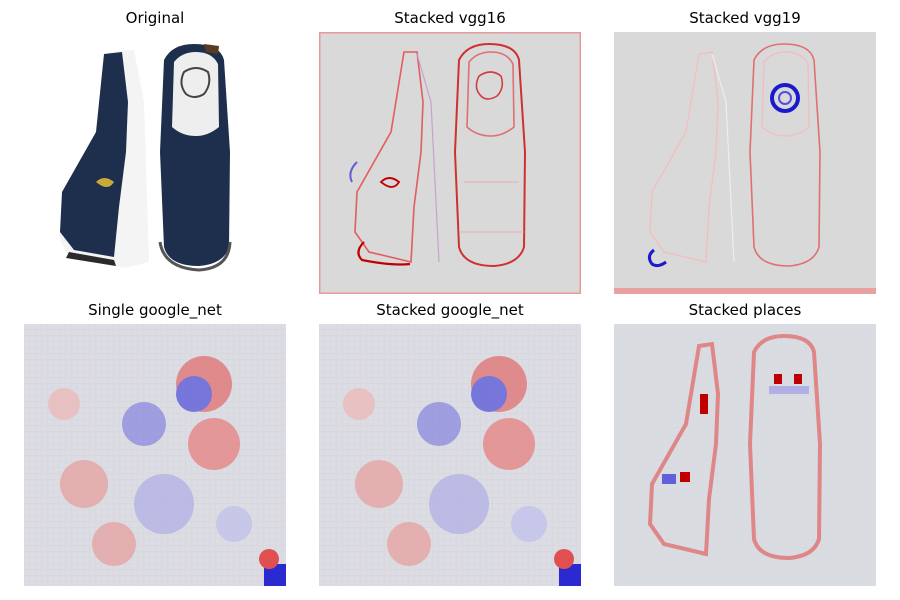 This screenshot has height=600, width=900. I want to click on panel-title-stacked-places: Stacked places, so click(745, 310).